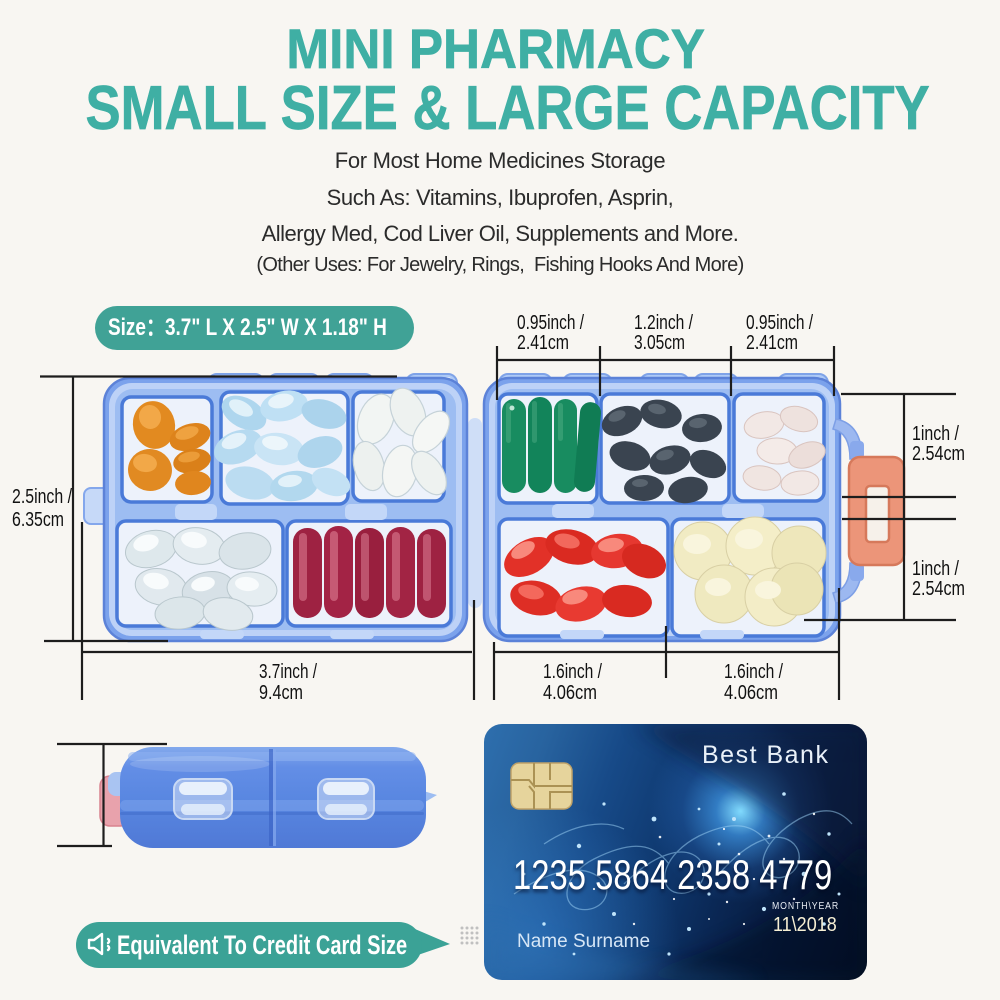 This screenshot has height=1000, width=1000. What do you see at coordinates (663, 323) in the screenshot?
I see `svg-text: 1.2inch /` at bounding box center [663, 323].